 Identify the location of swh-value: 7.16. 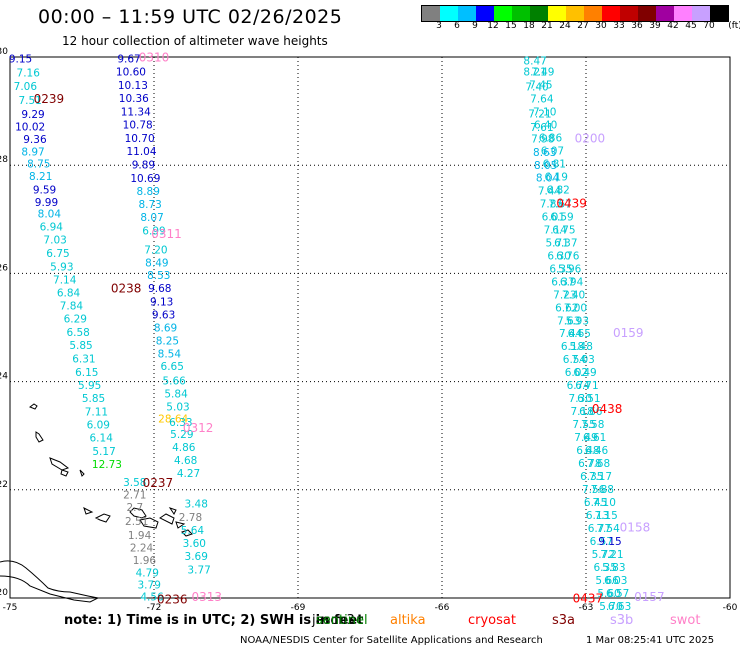
(29, 73).